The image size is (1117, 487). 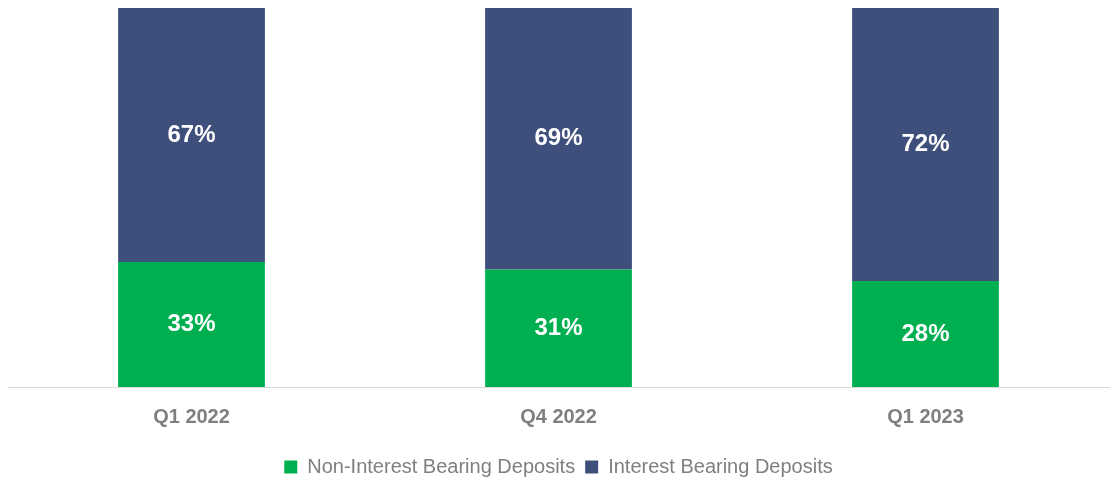 I want to click on data-label: 67%, so click(x=191, y=133).